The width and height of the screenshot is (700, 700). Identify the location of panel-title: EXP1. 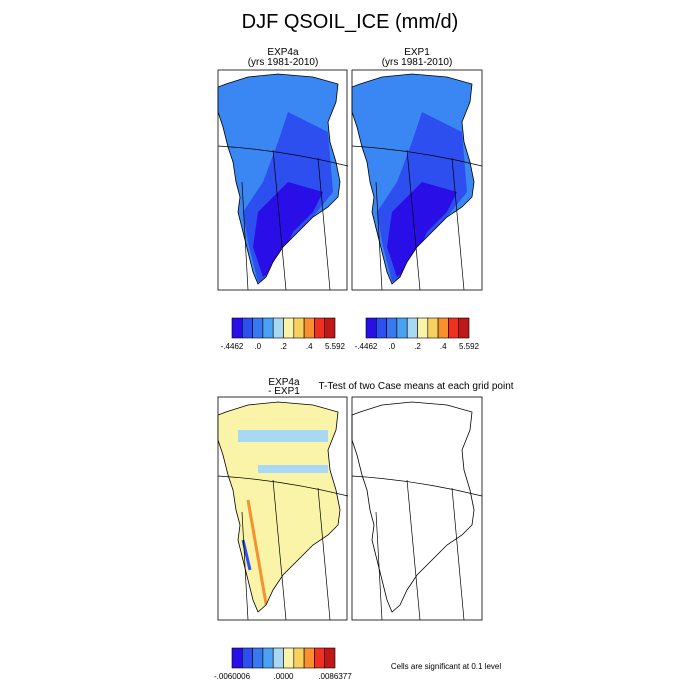
(417, 52).